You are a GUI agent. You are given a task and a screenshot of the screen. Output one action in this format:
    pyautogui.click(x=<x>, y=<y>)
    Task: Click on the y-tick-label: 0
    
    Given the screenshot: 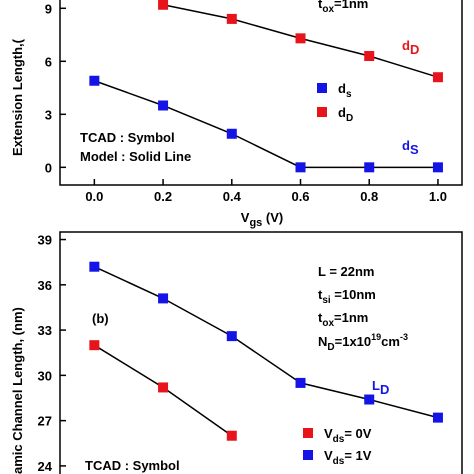 What is the action you would take?
    pyautogui.click(x=48, y=167)
    